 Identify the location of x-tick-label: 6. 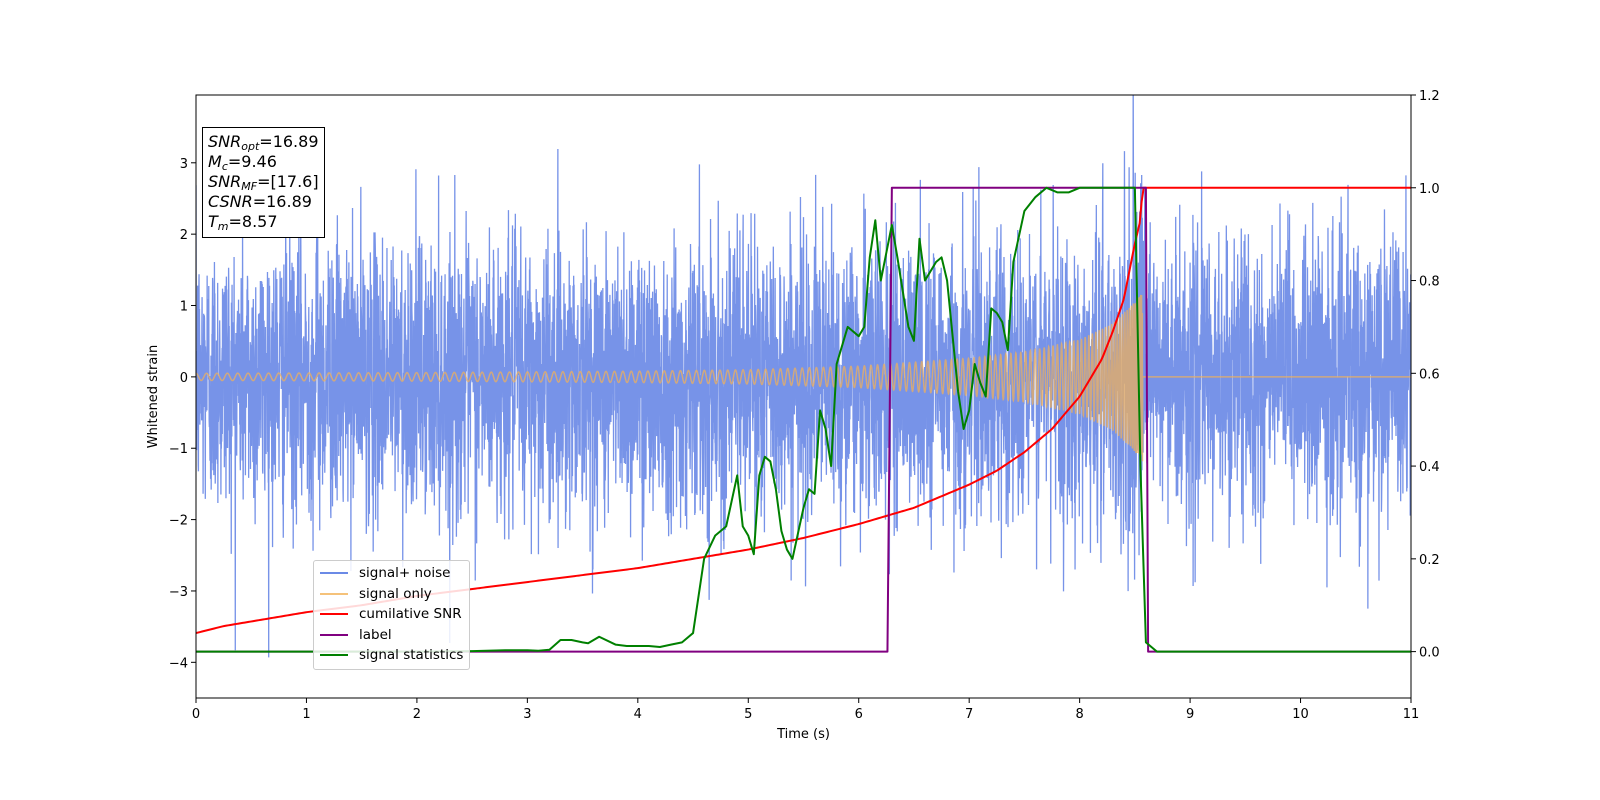
(859, 714).